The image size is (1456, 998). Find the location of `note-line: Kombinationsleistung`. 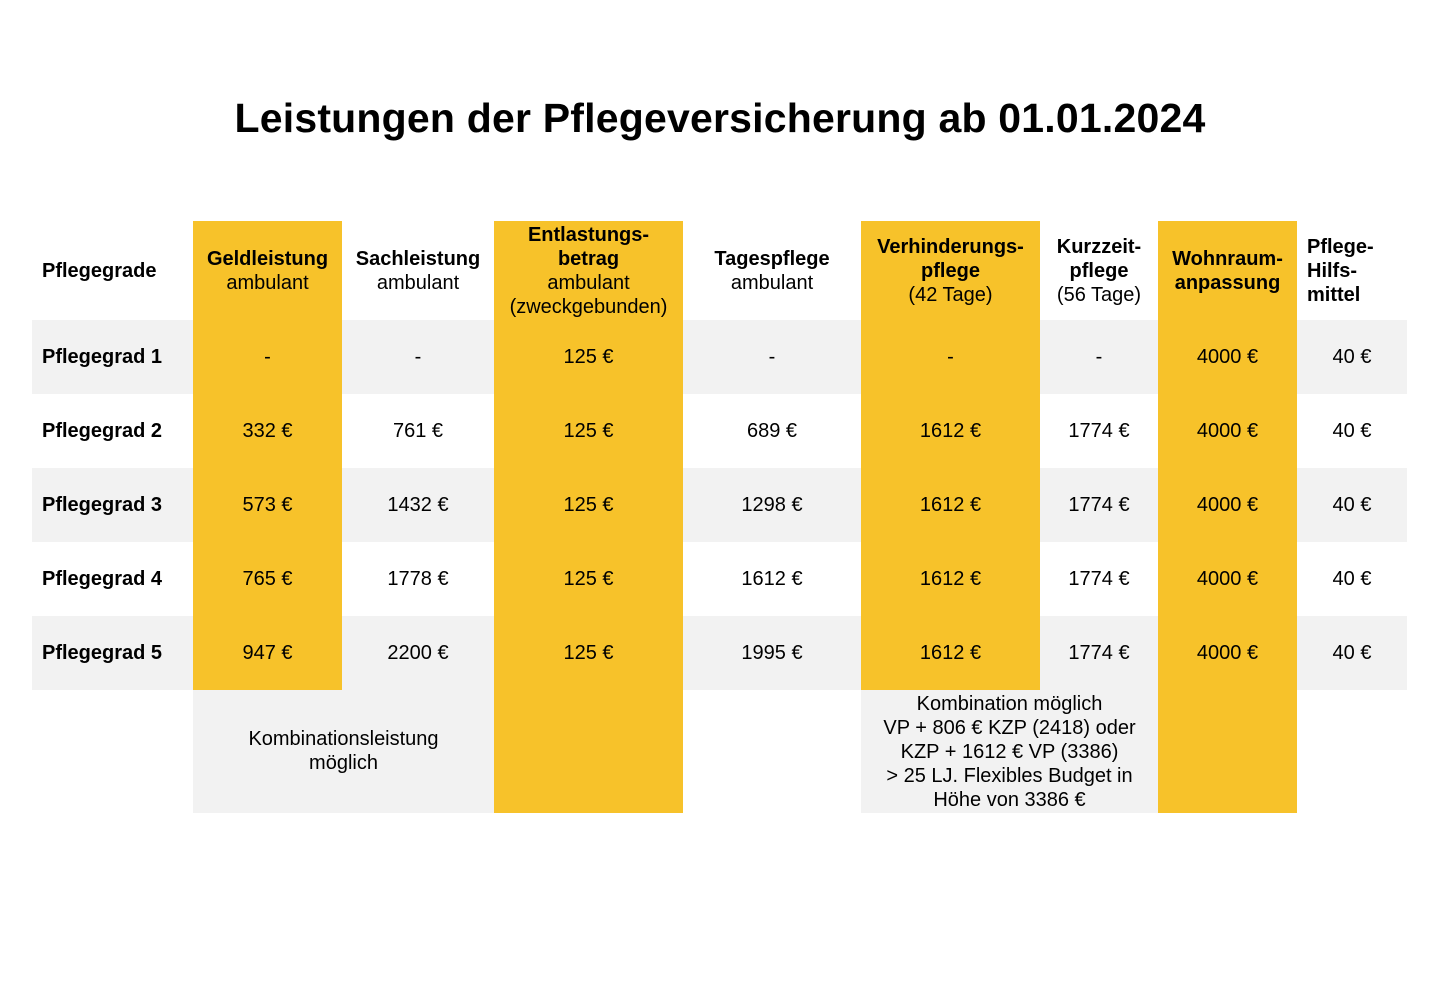

note-line: Kombinationsleistung is located at coordinates (343, 738).